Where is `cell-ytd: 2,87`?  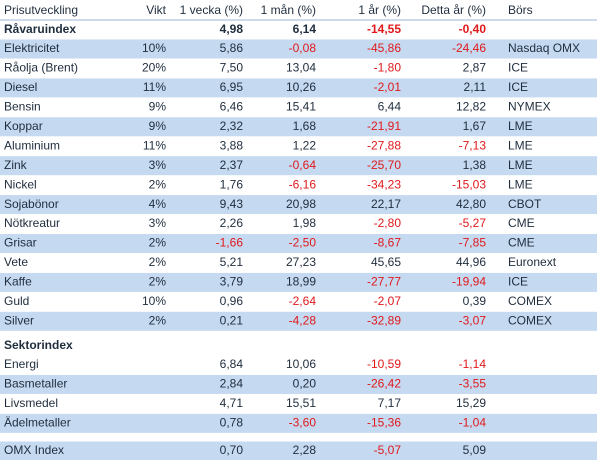
cell-ytd: 2,87 is located at coordinates (475, 68).